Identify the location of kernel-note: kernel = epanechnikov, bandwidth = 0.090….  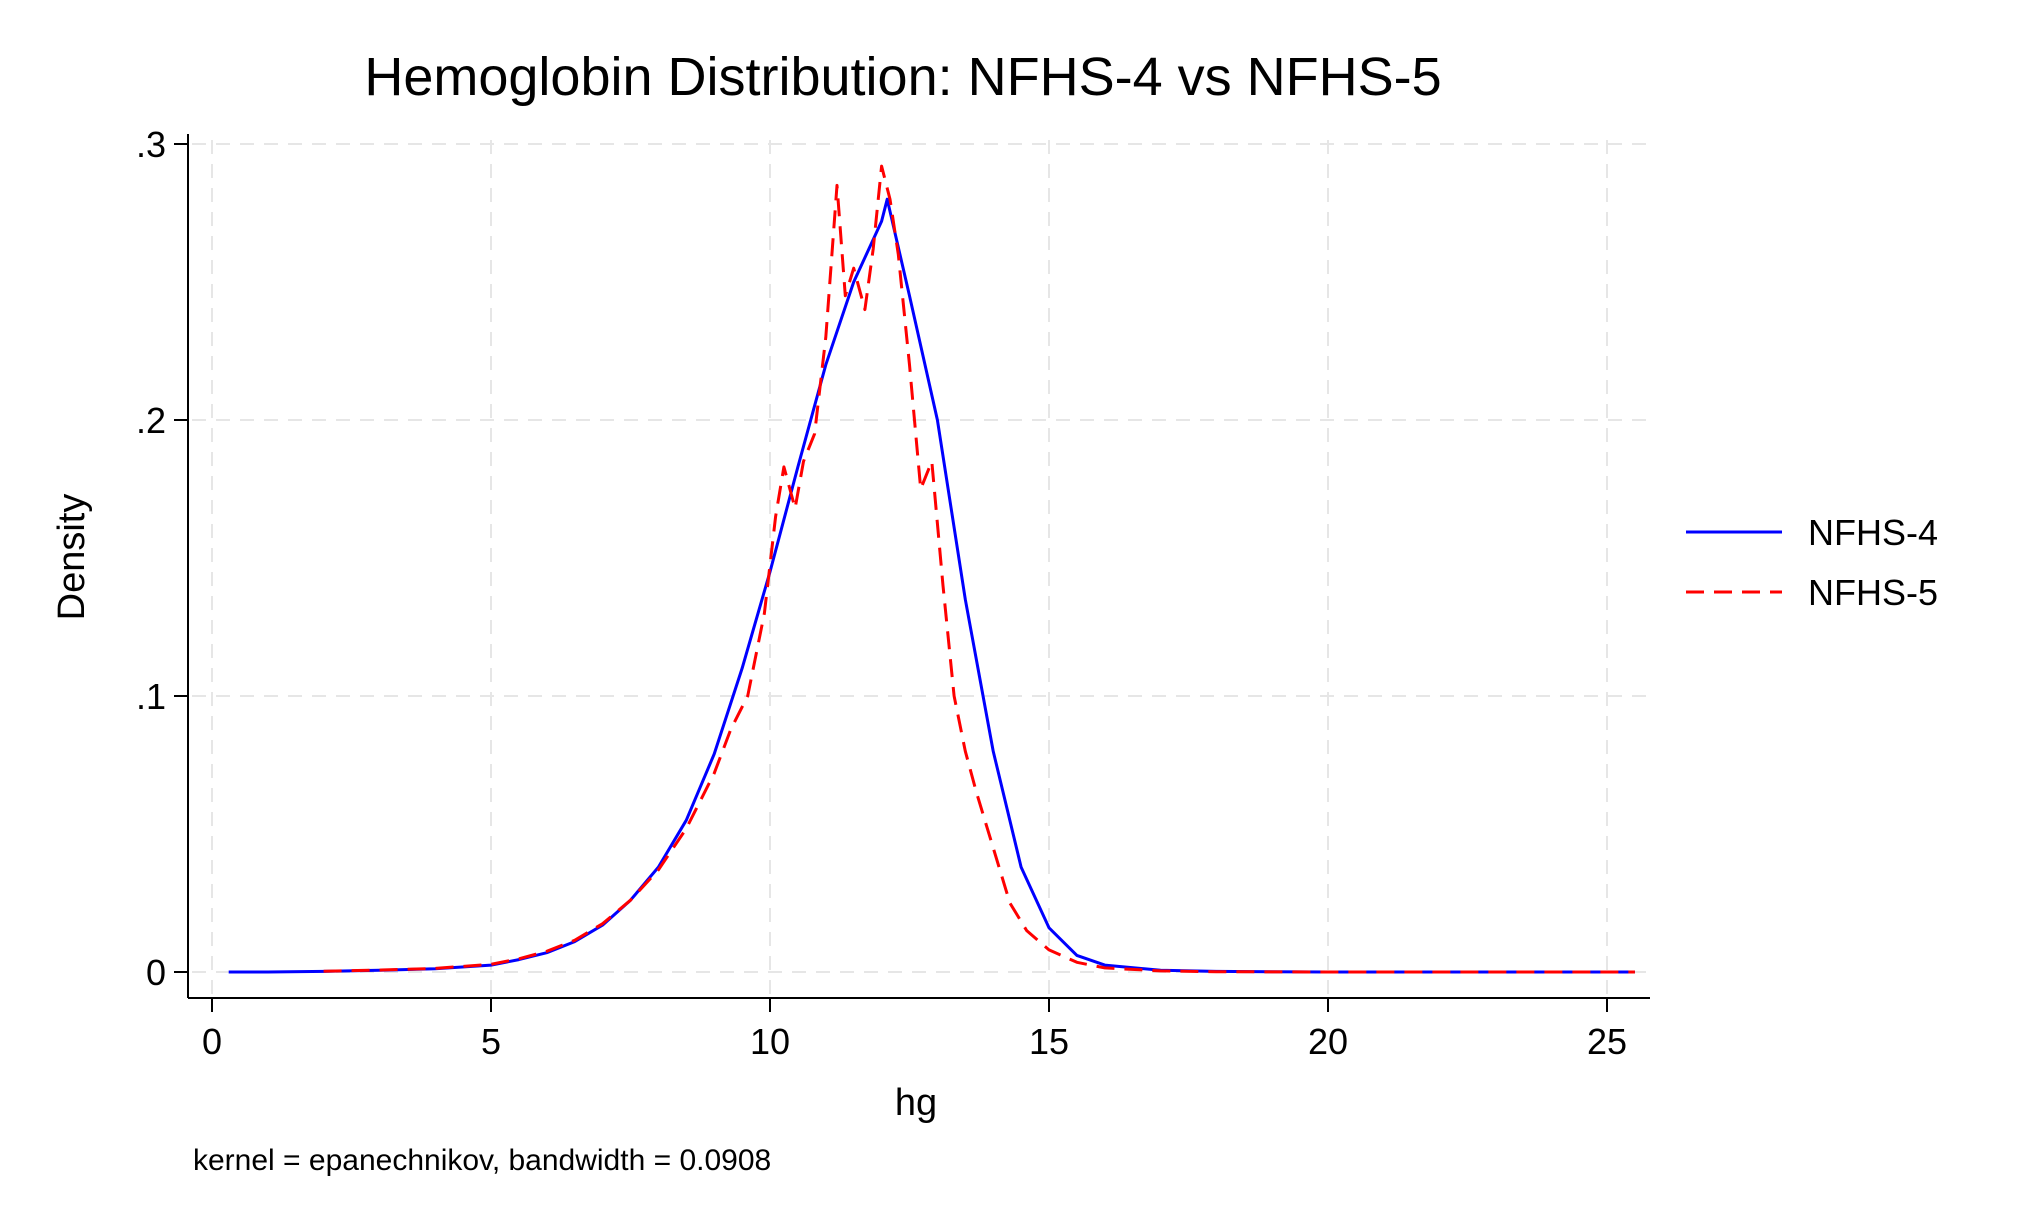
(482, 1160).